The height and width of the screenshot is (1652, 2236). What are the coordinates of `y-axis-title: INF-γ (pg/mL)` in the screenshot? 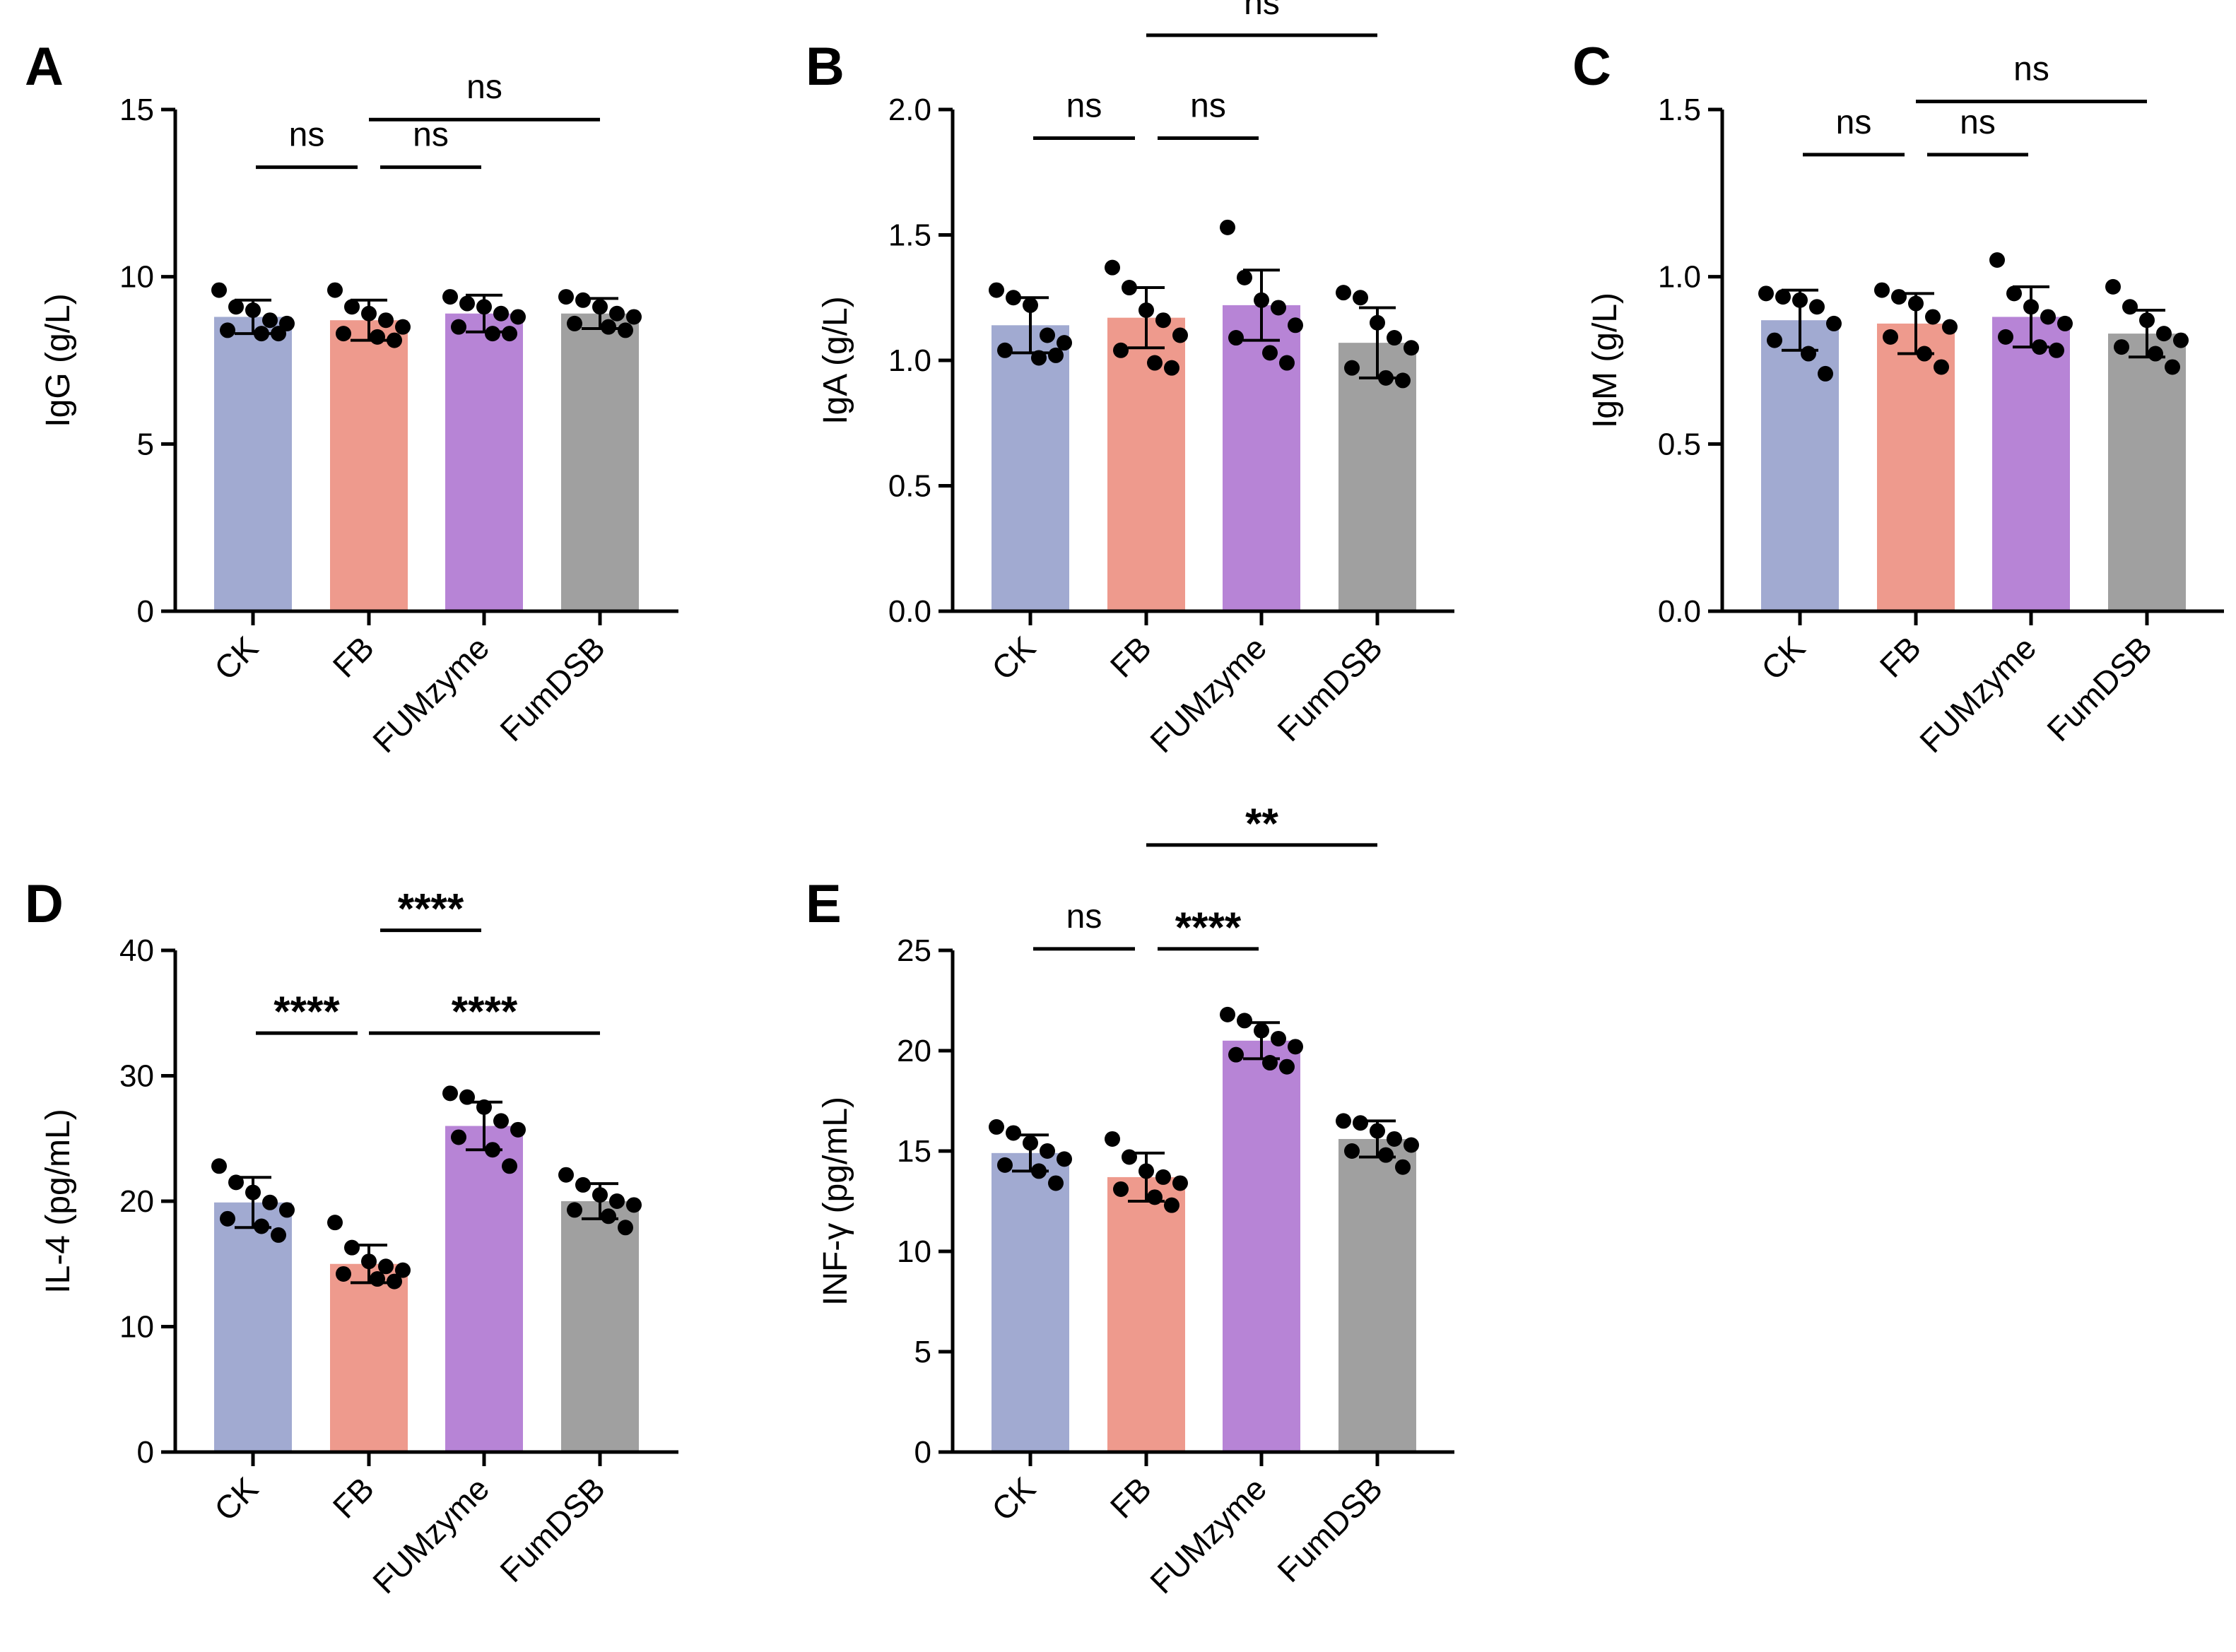 It's located at (836, 1201).